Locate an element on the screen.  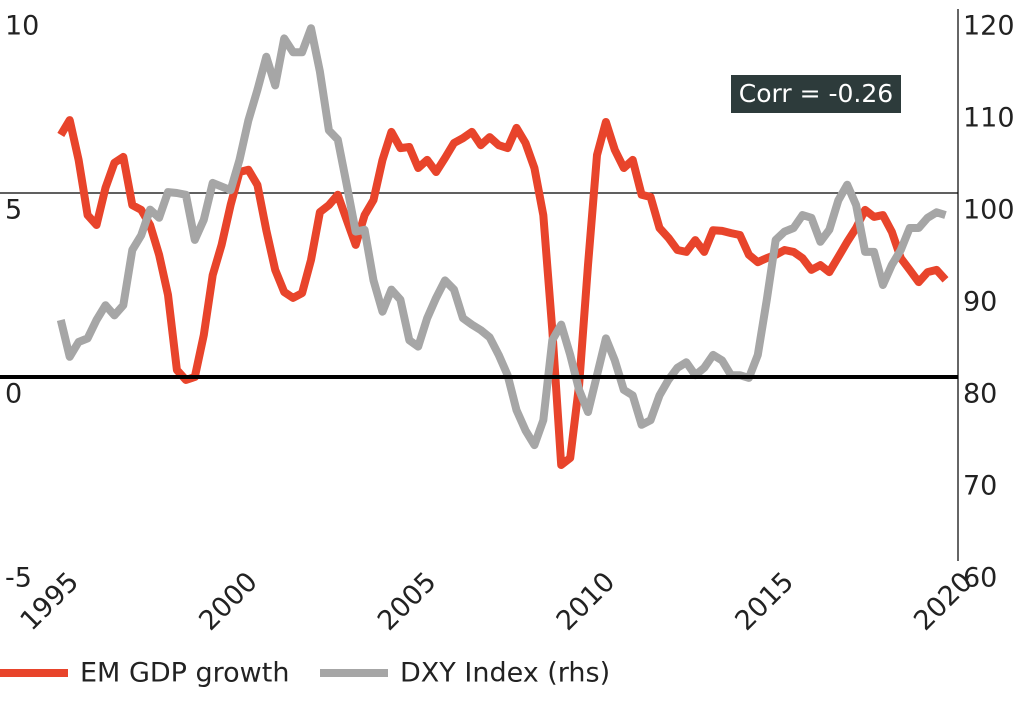
y2-tick-label: 80 is located at coordinates (980, 394).